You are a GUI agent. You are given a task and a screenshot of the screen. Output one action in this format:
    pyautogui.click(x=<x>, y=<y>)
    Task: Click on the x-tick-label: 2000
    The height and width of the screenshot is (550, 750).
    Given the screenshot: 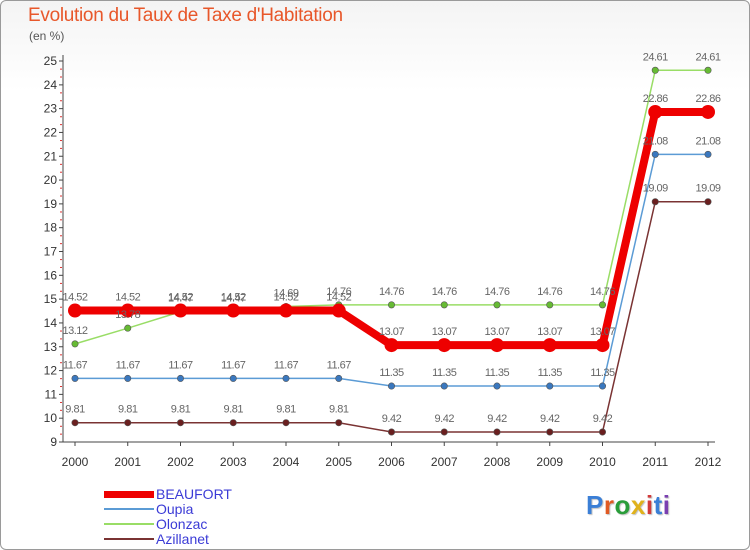 What is the action you would take?
    pyautogui.click(x=75, y=462)
    